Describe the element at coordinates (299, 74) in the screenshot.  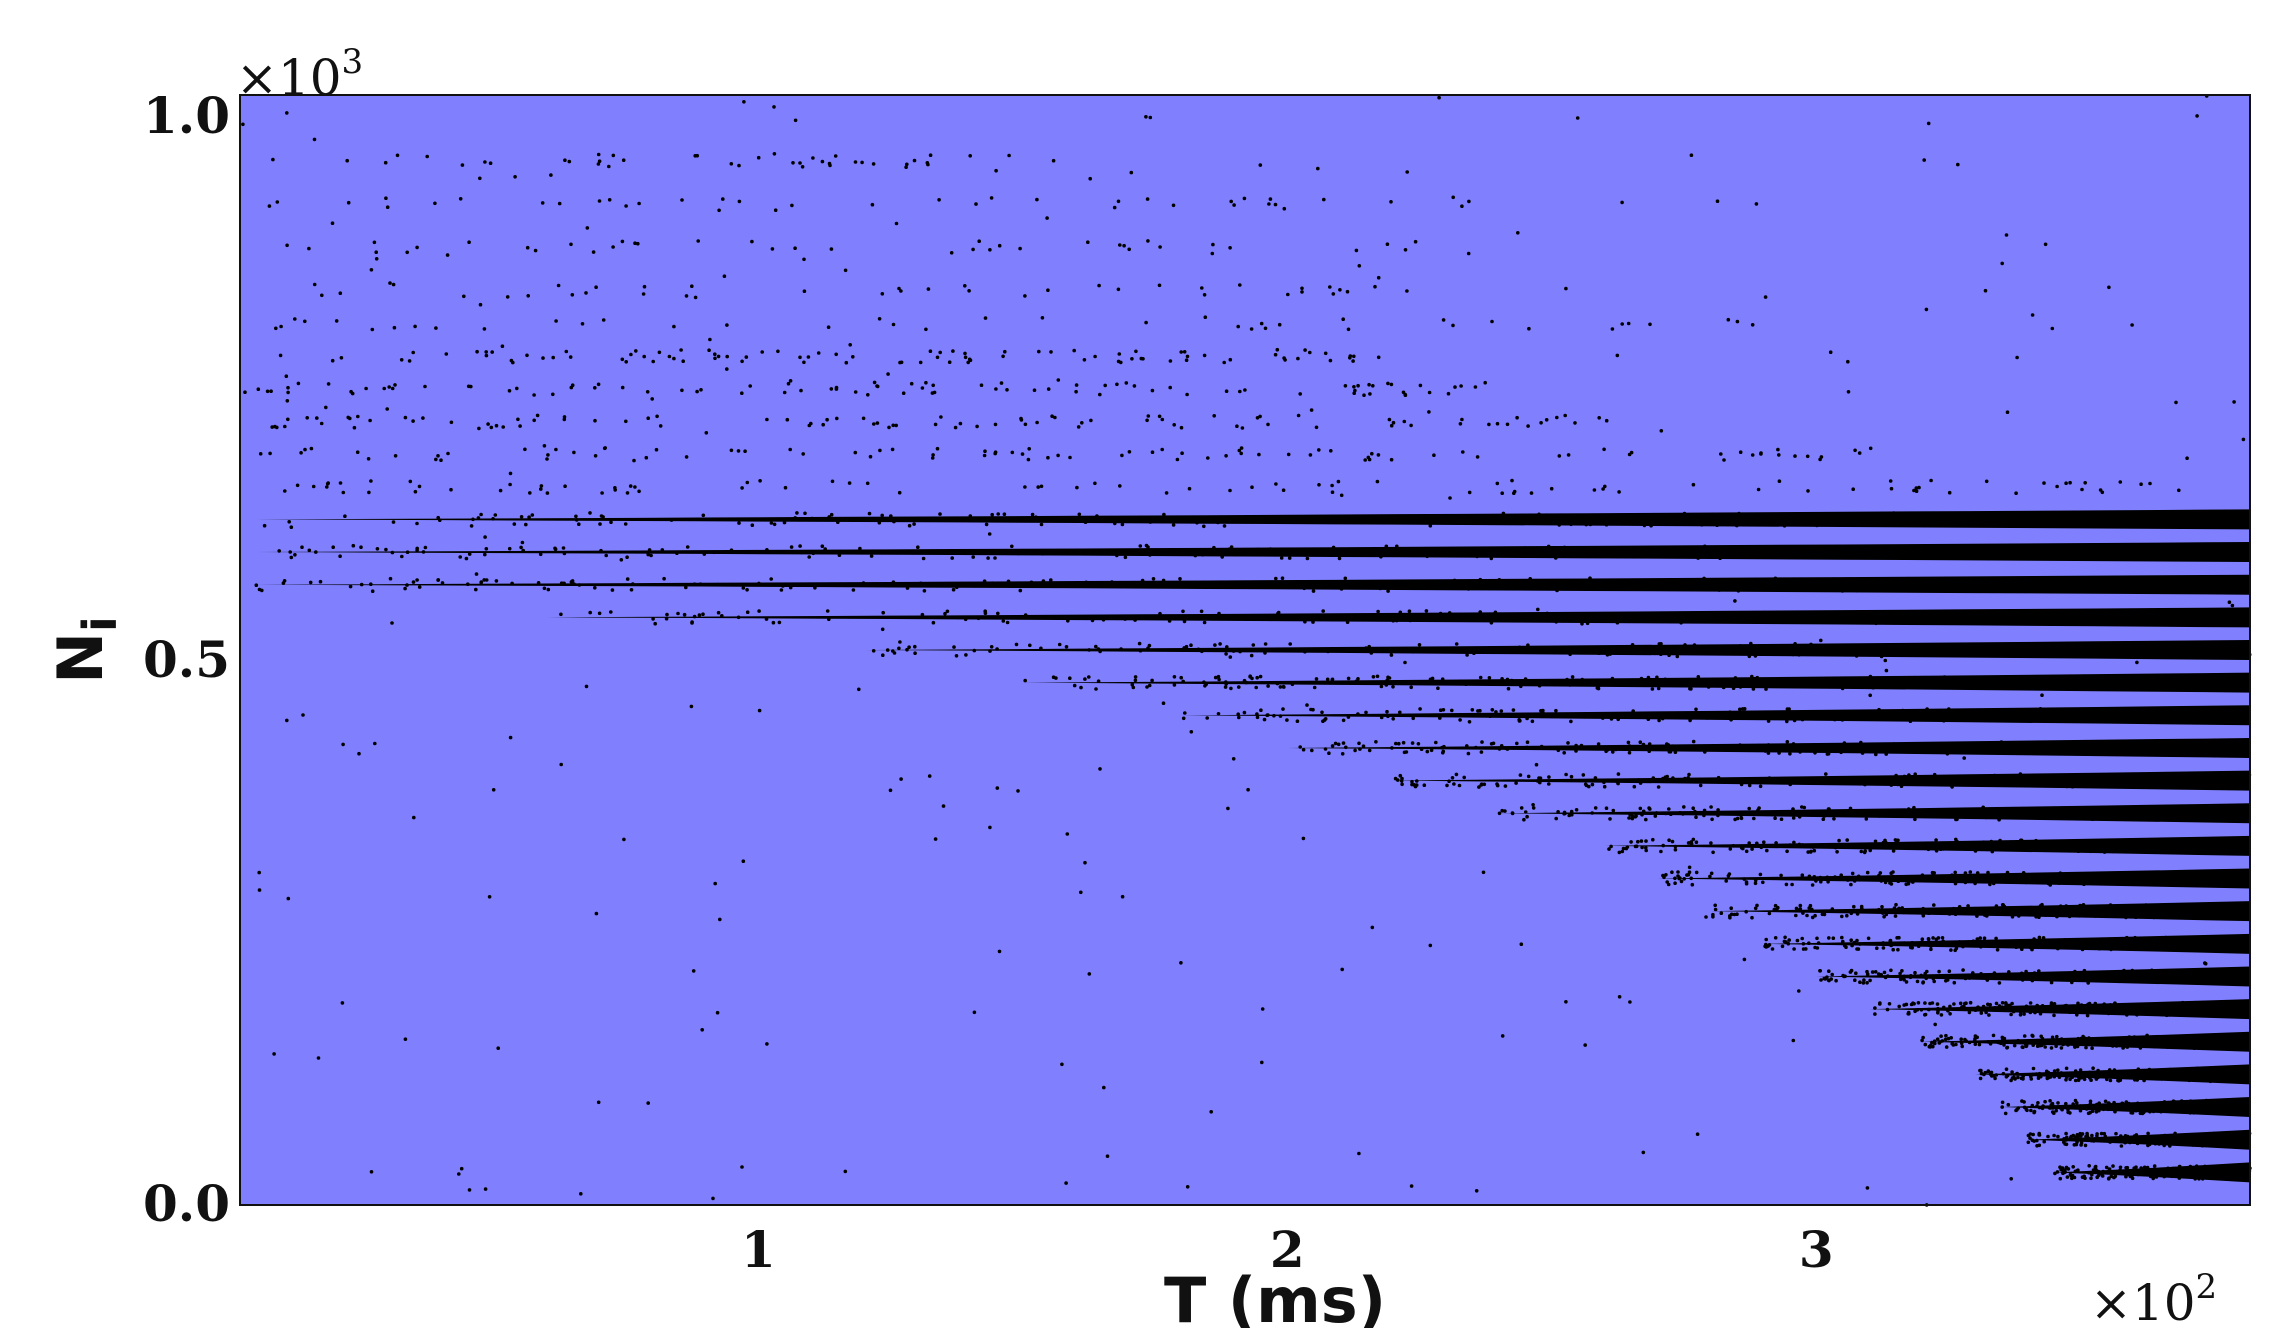
I see `y-multiplier: ×103` at that location.